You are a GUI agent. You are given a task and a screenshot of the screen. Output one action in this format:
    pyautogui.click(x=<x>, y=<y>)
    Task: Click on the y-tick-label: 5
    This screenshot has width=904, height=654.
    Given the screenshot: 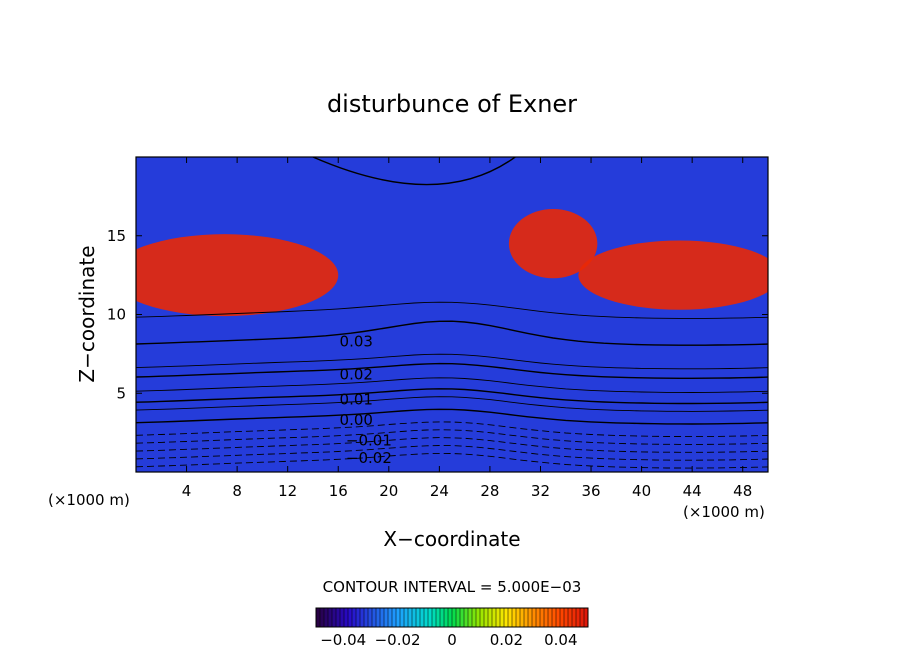 What is the action you would take?
    pyautogui.click(x=121, y=393)
    